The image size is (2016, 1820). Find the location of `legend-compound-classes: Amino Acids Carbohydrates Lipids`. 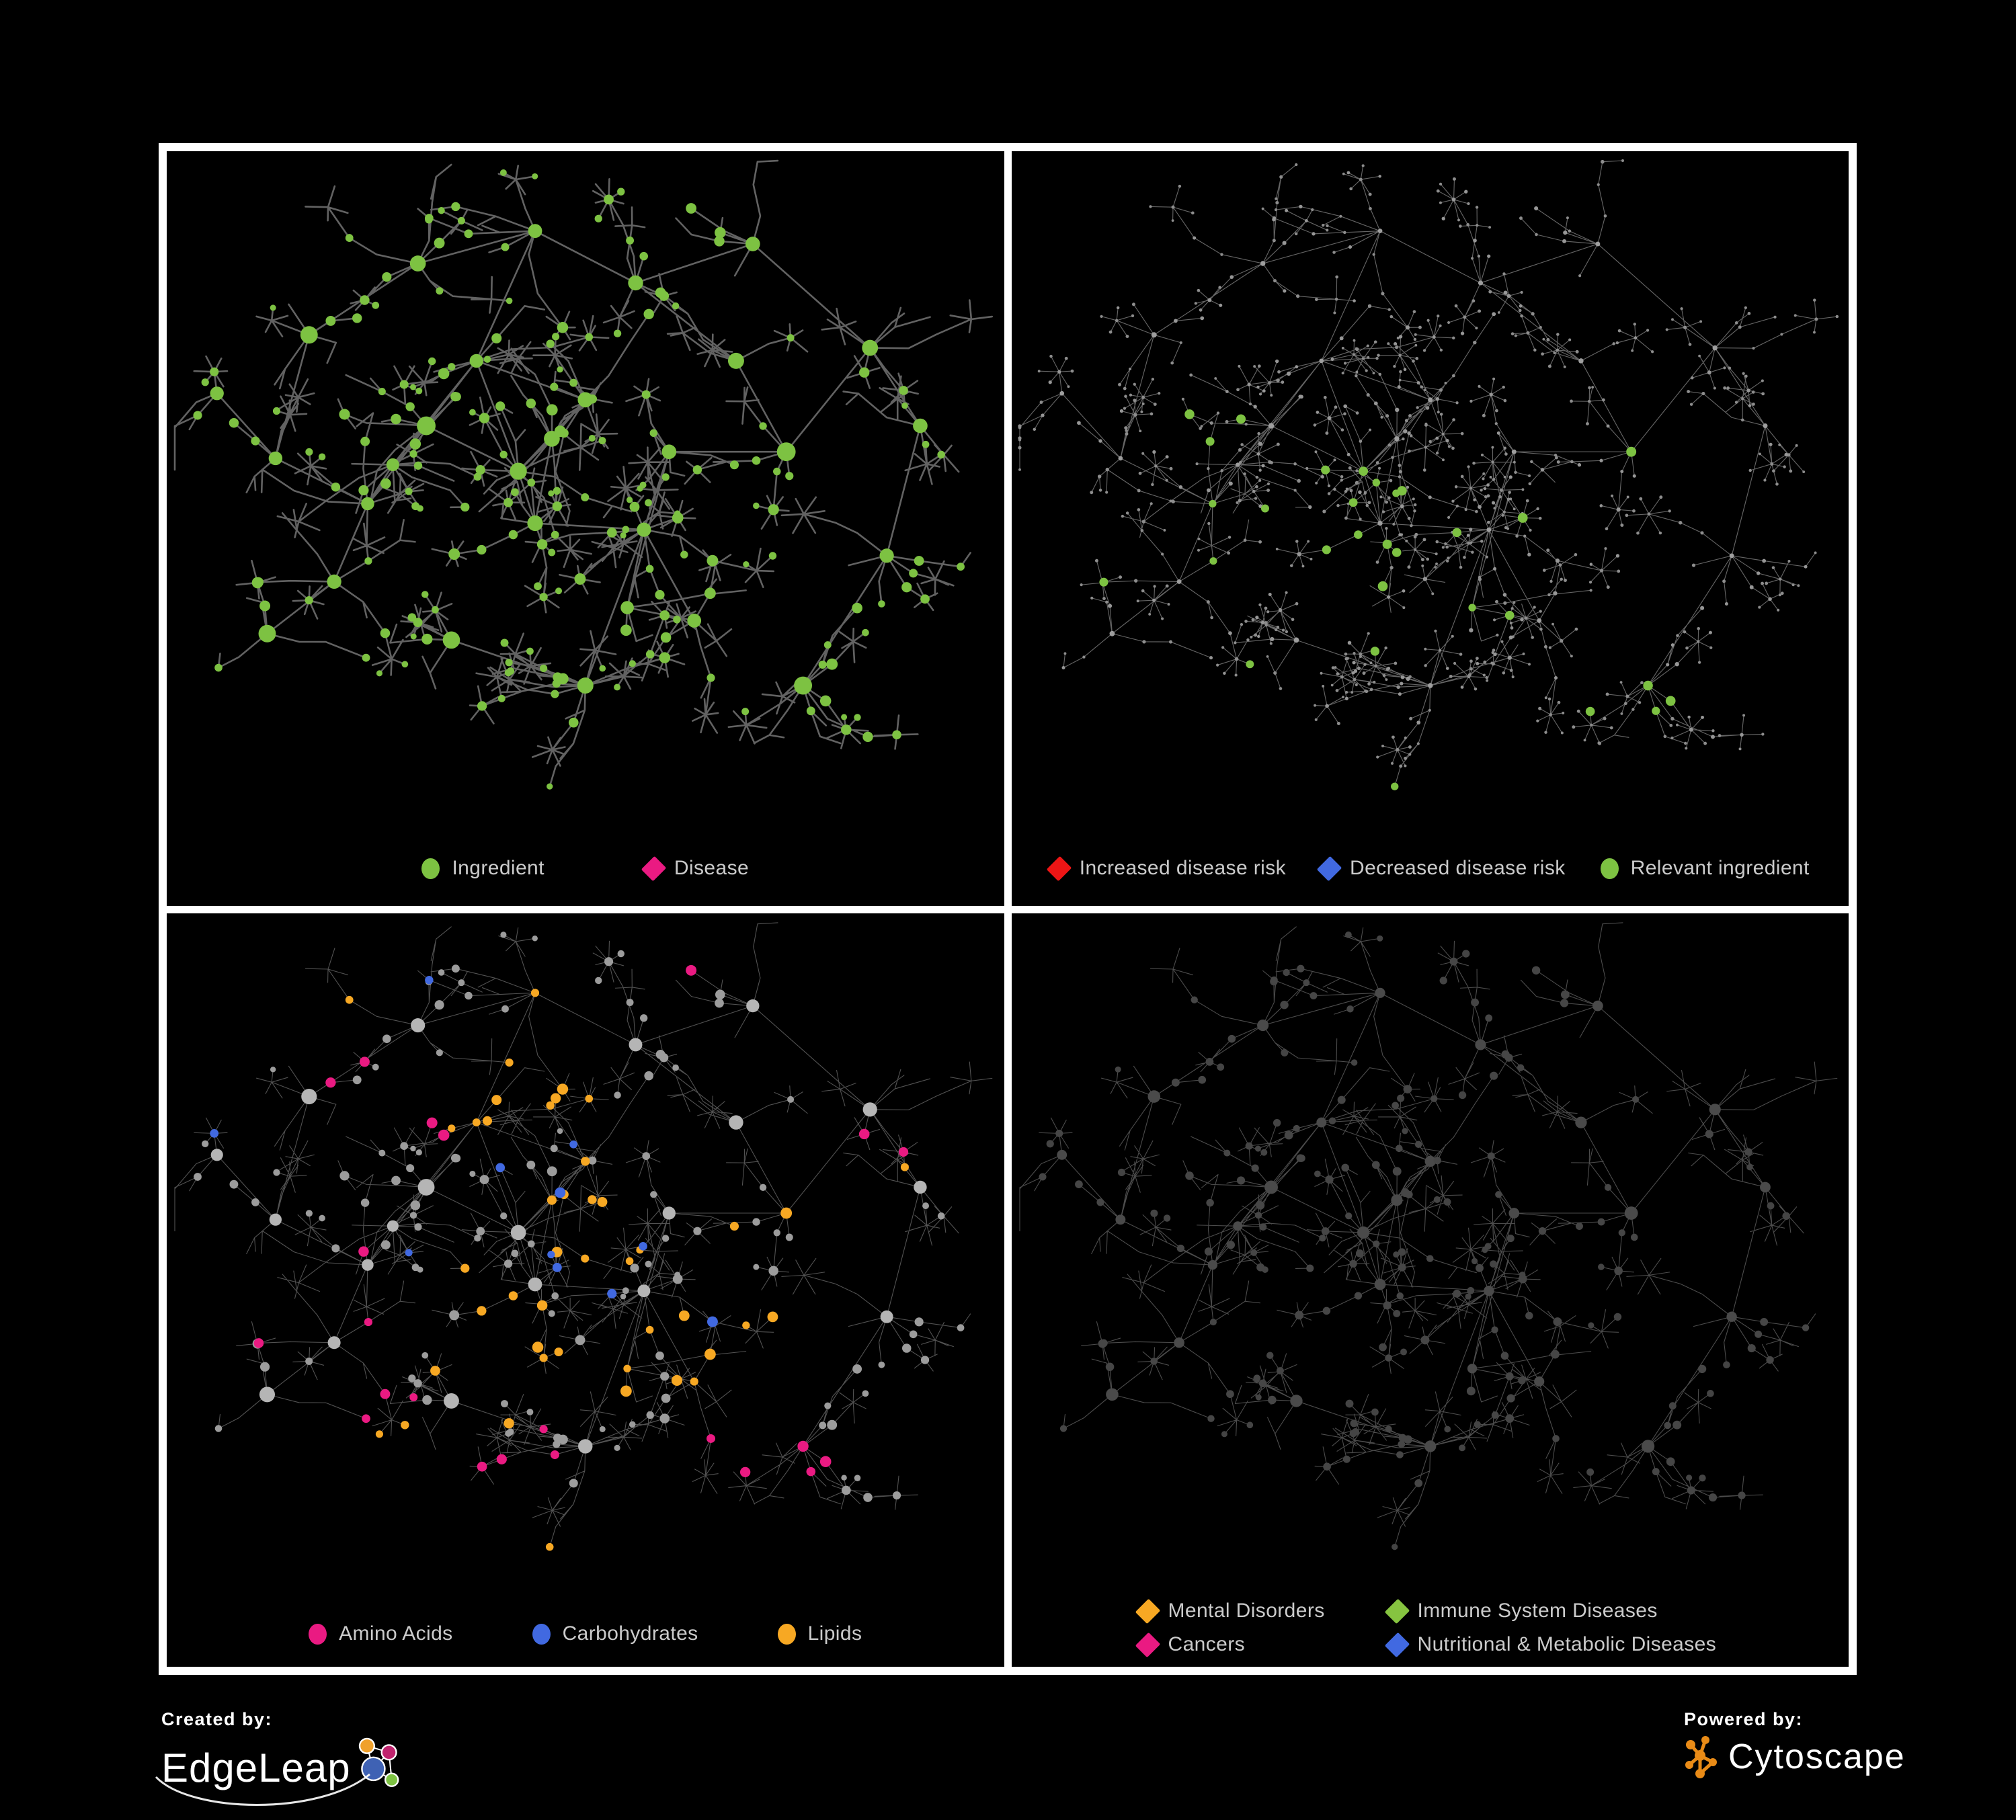

legend-compound-classes: Amino Acids Carbohydrates Lipids is located at coordinates (585, 1633).